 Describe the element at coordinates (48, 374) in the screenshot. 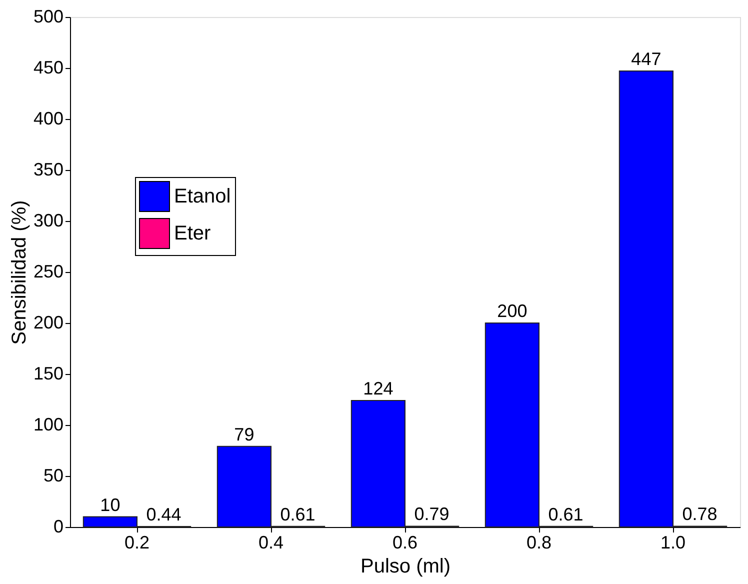

I see `y-tick-label: 150` at that location.